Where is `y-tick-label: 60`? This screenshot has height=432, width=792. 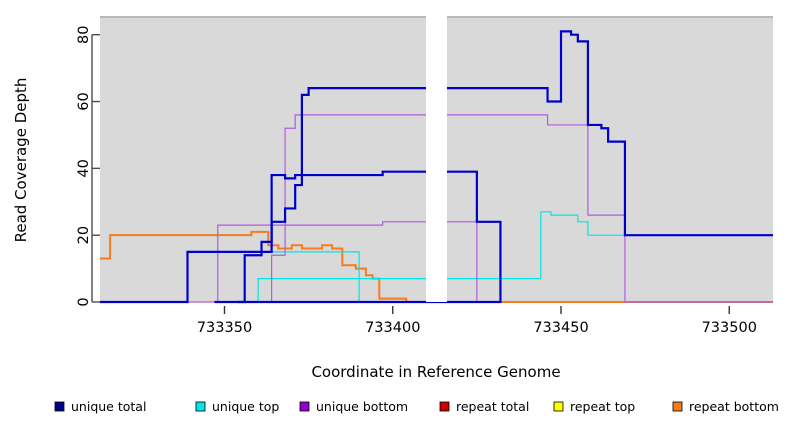
y-tick-label: 60 is located at coordinates (84, 101).